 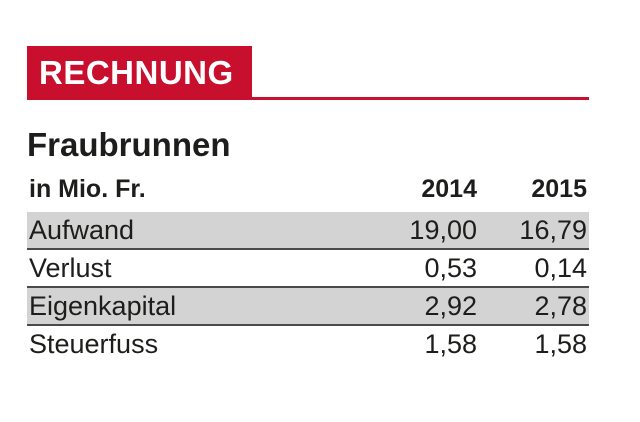 I want to click on row-value-2015: 2,78, so click(x=560, y=306).